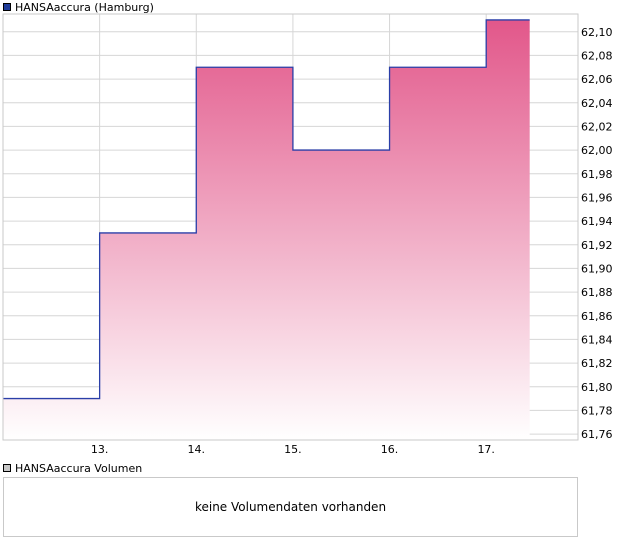 The width and height of the screenshot is (620, 546). I want to click on y-tick-label: 61,88, so click(597, 292).